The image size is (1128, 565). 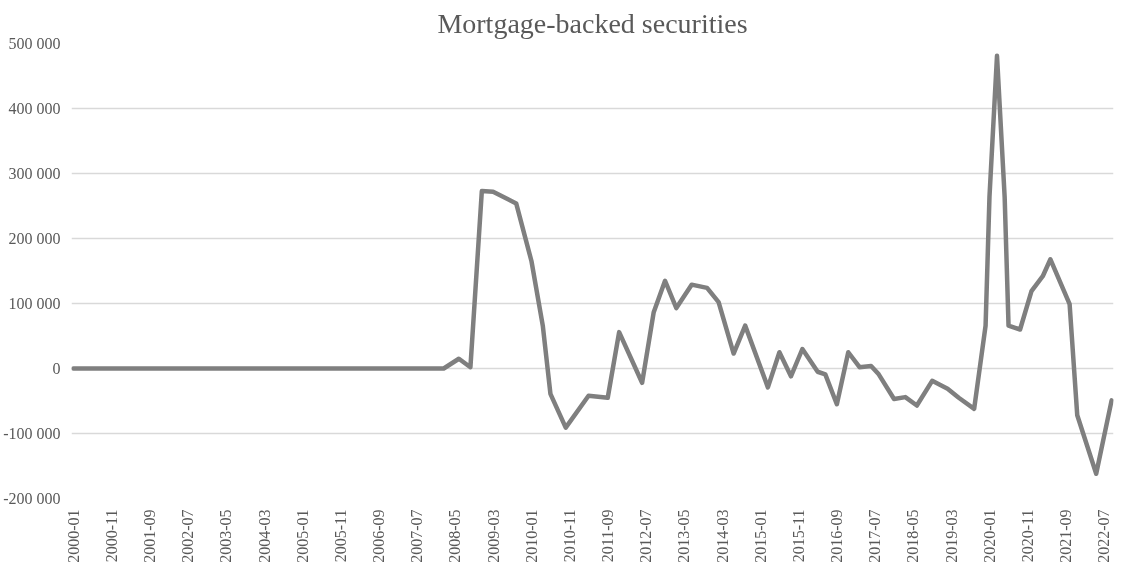 I want to click on x-tick-label: 2002-07, so click(x=188, y=536).